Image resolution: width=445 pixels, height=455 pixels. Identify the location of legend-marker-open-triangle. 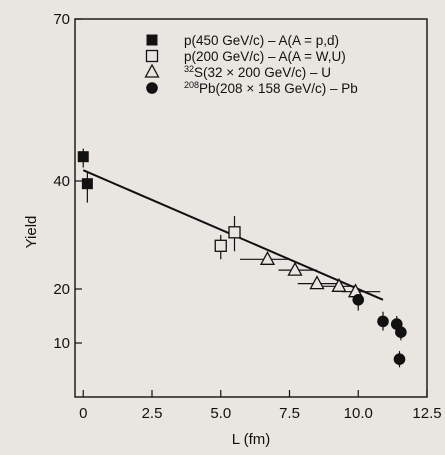
(152, 70).